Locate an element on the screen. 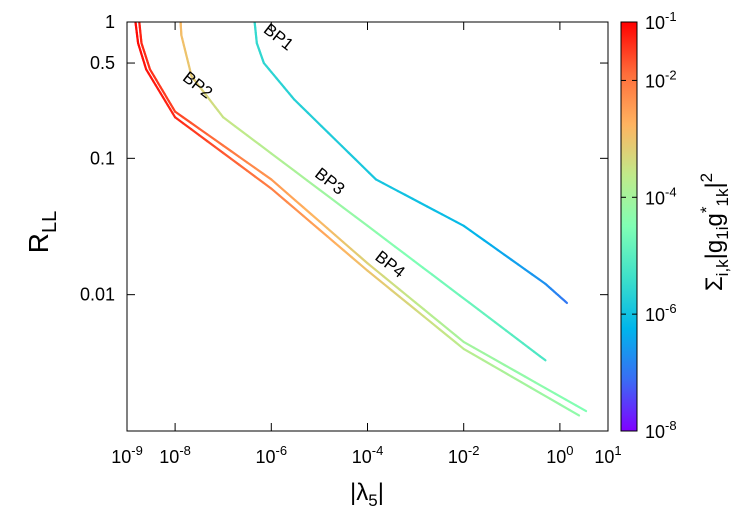 This screenshot has width=750, height=525. colorbar: 10⁻¹ 10⁻² 10⁻⁴ 10⁻⁶ 10⁻⁸ Σi,k|g1ig*1k|2 is located at coordinates (676, 225).